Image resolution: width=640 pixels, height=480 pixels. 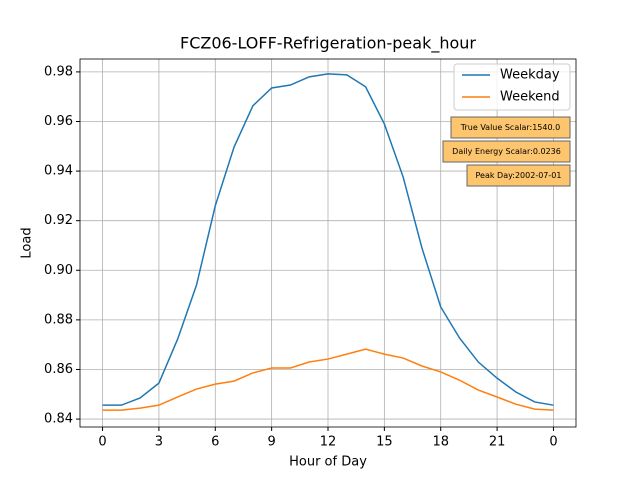 What do you see at coordinates (328, 379) in the screenshot?
I see `data-line` at bounding box center [328, 379].